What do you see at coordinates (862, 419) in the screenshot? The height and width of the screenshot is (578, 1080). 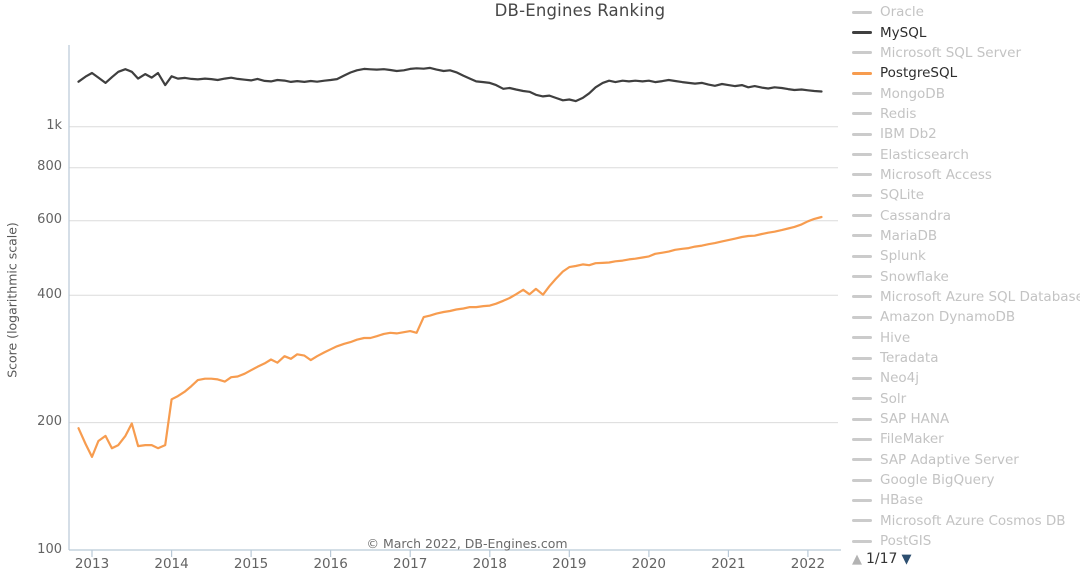 I see `legend-swatch-sap-hana` at bounding box center [862, 419].